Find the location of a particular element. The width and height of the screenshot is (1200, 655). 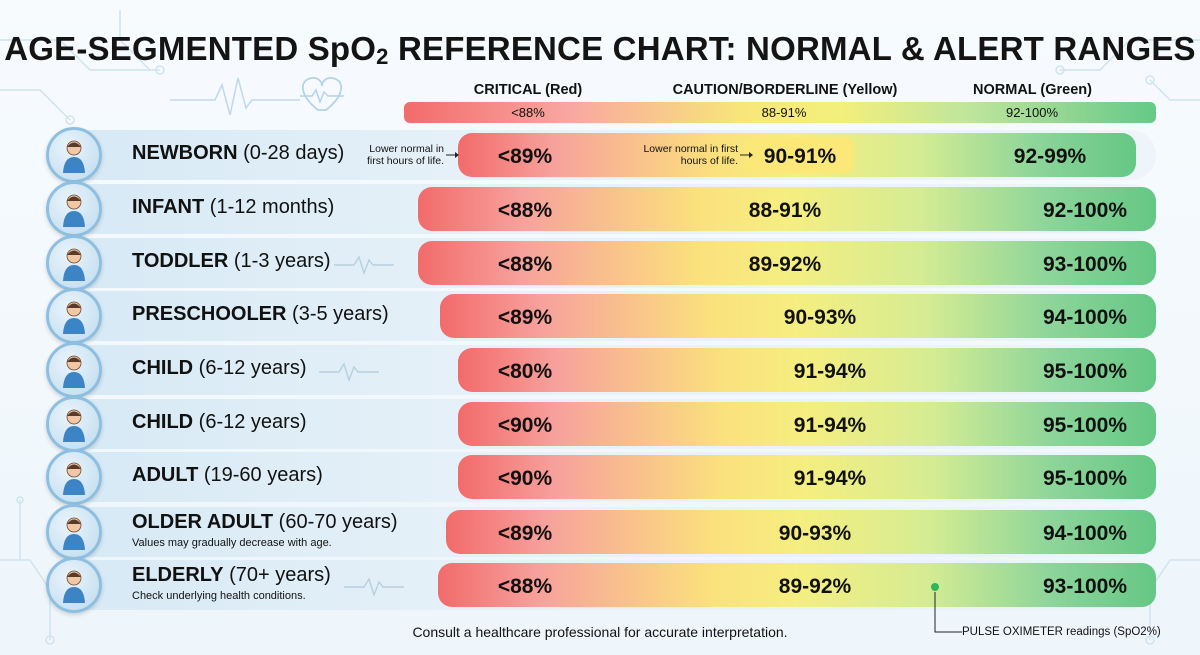

age-group-range: (70+ years) is located at coordinates (280, 575).